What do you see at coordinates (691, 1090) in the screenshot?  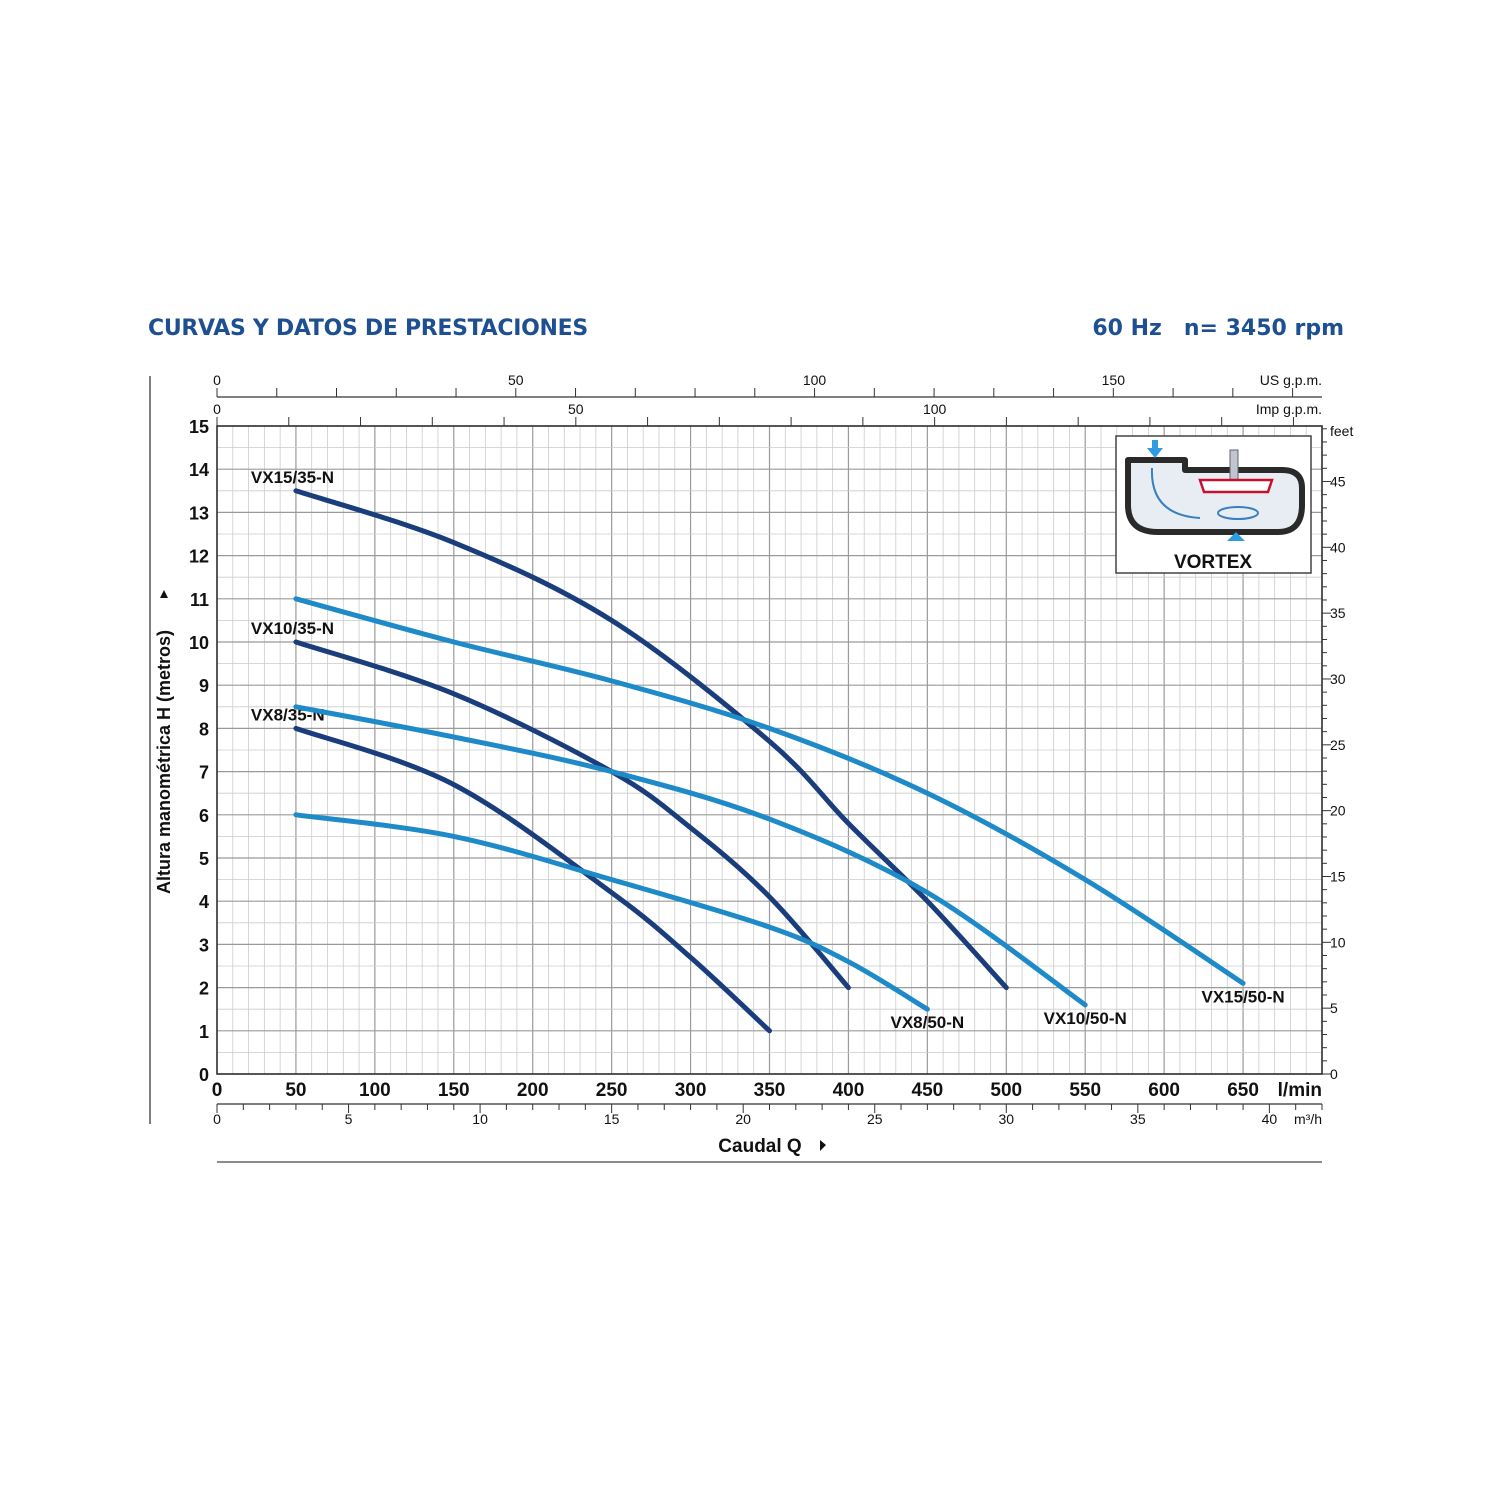 I see `x-tick-label: 300` at bounding box center [691, 1090].